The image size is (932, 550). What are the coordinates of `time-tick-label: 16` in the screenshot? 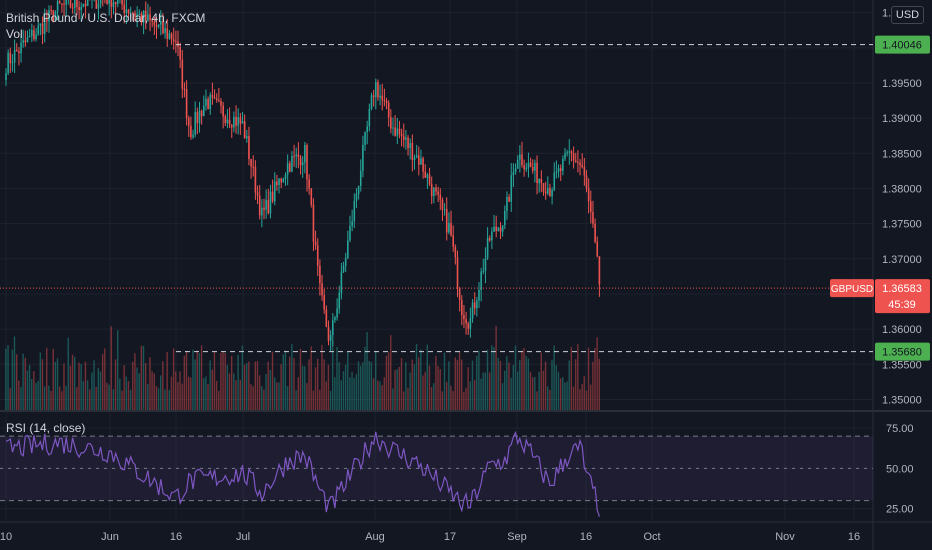 It's located at (176, 537).